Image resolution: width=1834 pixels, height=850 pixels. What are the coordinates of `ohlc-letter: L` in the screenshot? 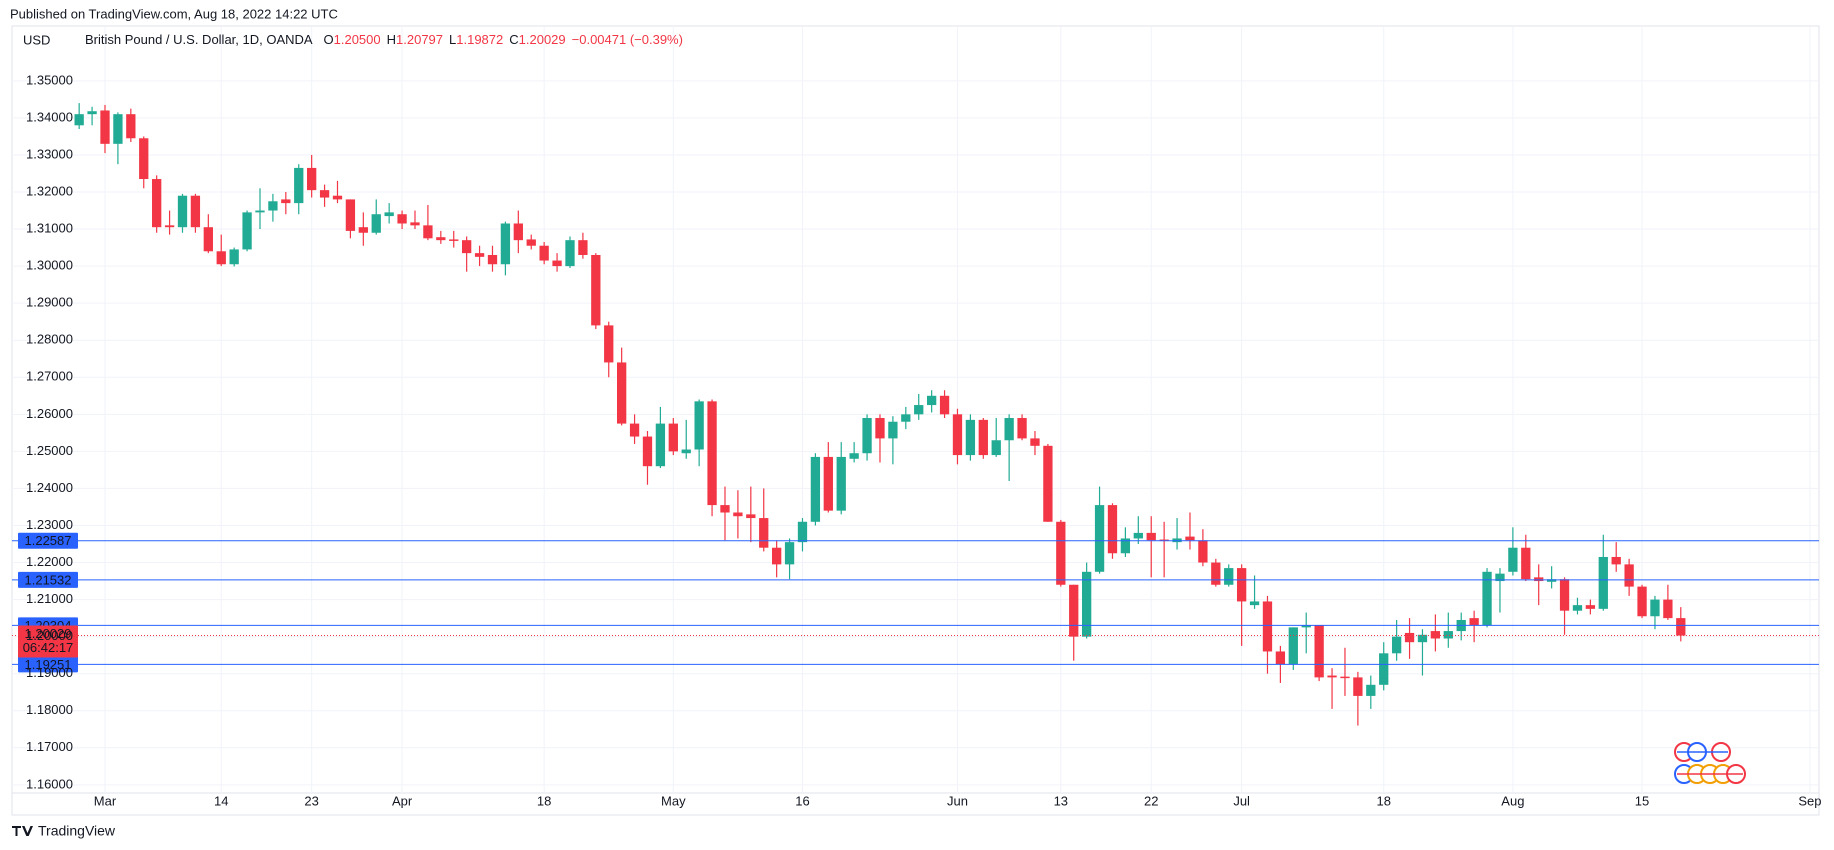 It's located at (452, 39).